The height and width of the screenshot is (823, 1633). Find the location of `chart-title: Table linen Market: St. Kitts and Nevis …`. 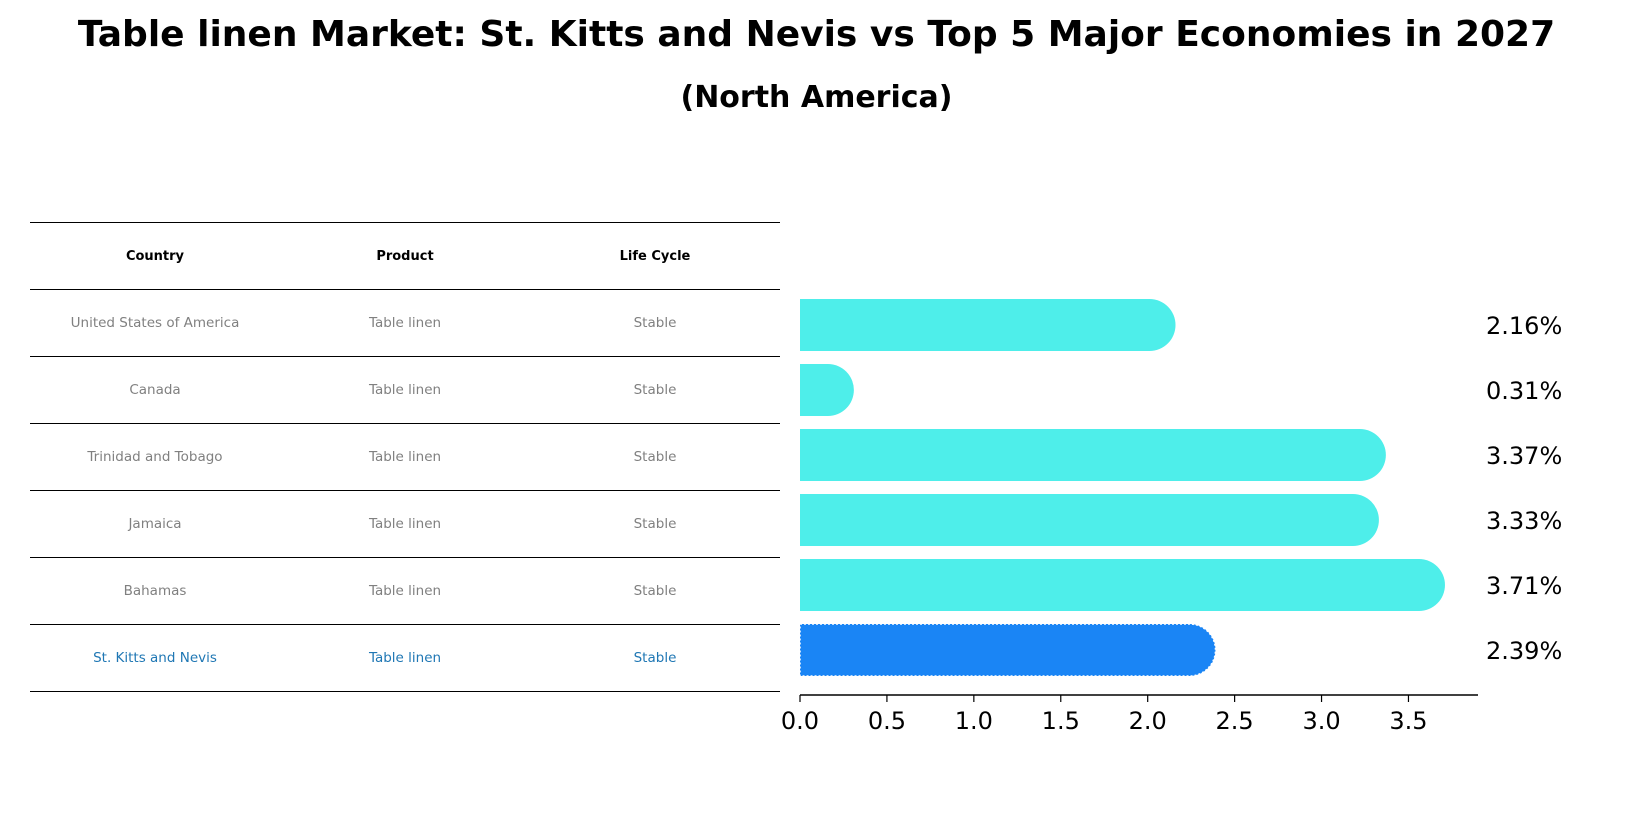

chart-title: Table linen Market: St. Kitts and Nevis … is located at coordinates (816, 34).